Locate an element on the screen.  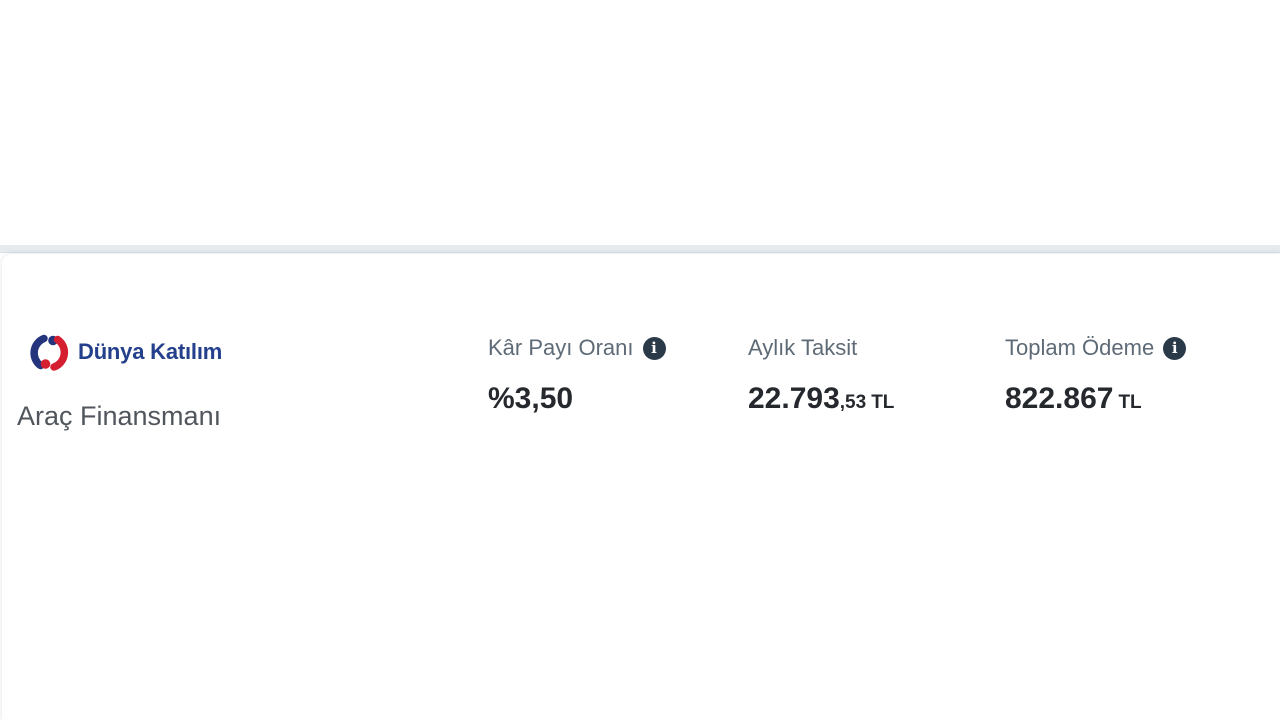
provider-name: Dünya Katılım is located at coordinates (150, 351).